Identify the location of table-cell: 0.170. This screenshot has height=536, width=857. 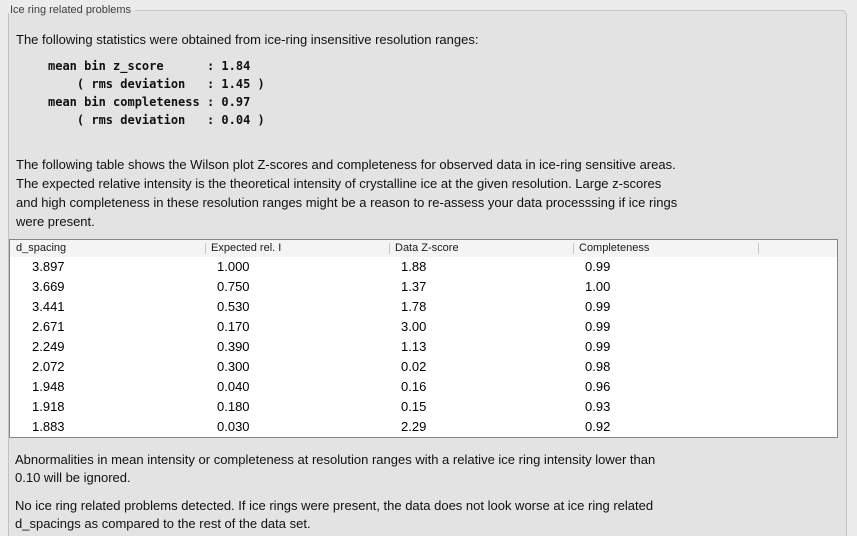
(233, 326).